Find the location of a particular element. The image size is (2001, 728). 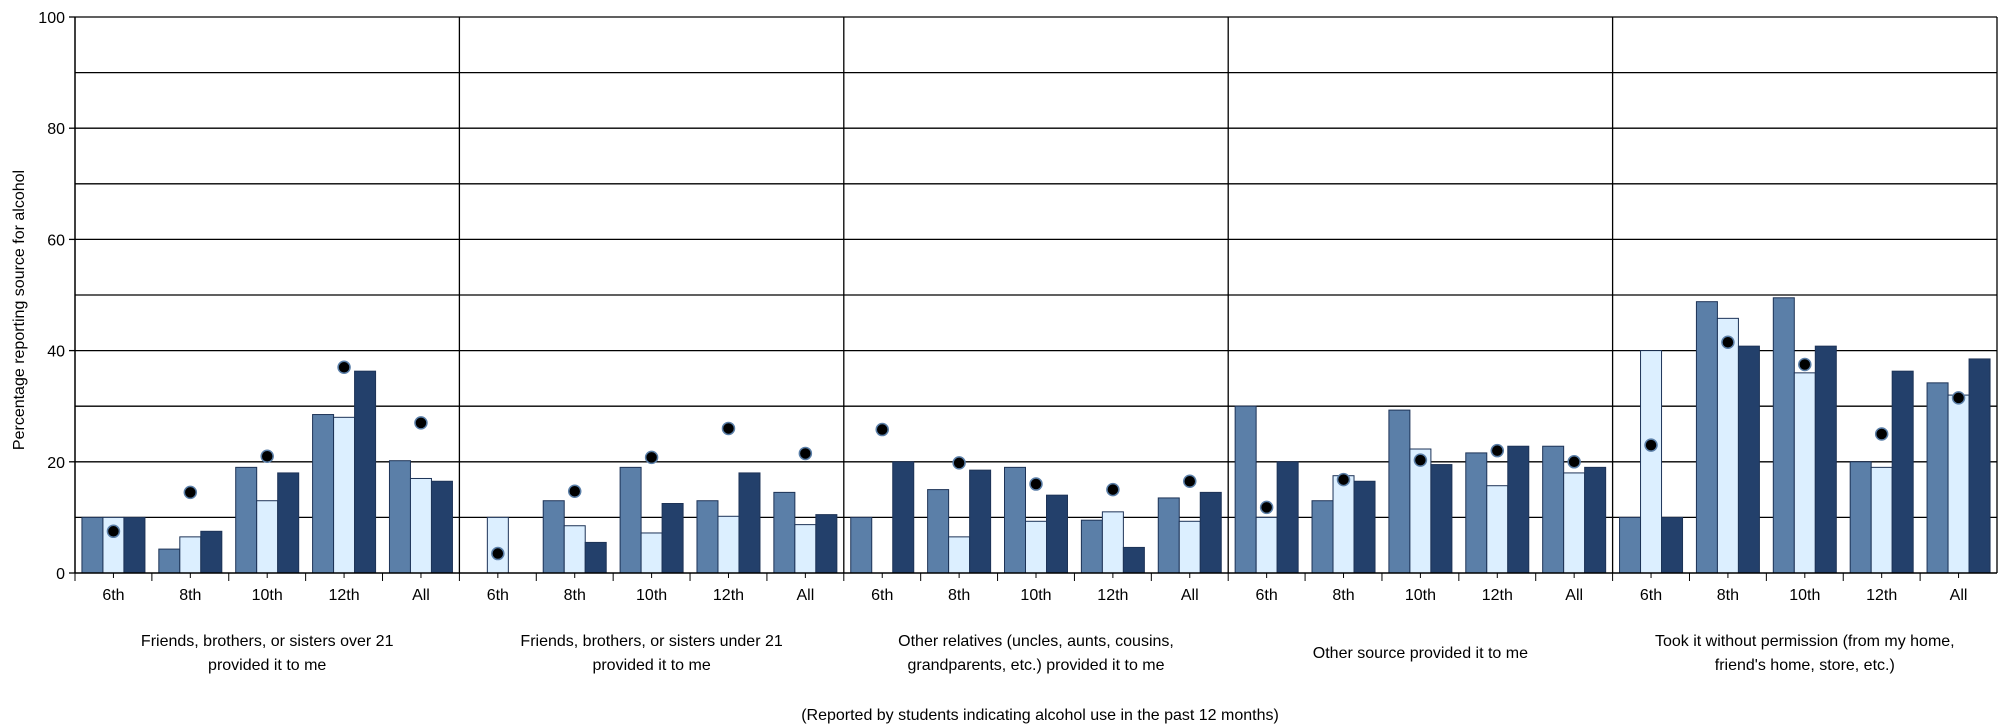

bar-g5-6th-series-b is located at coordinates (1651, 462).